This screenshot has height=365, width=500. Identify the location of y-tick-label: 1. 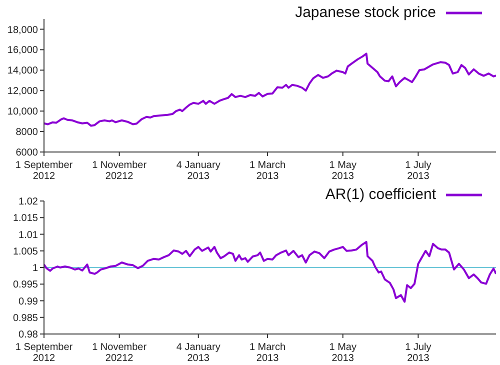
(35, 268).